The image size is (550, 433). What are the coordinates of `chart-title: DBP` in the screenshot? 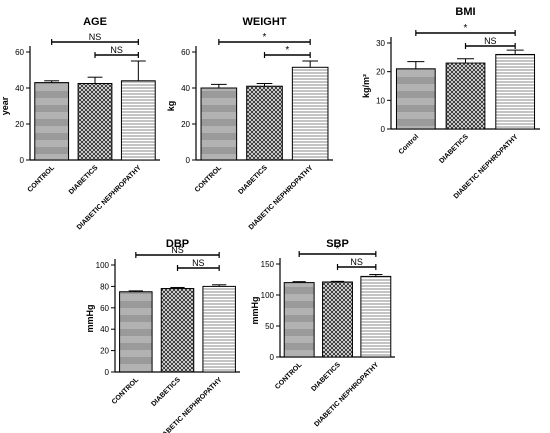 It's located at (177, 244).